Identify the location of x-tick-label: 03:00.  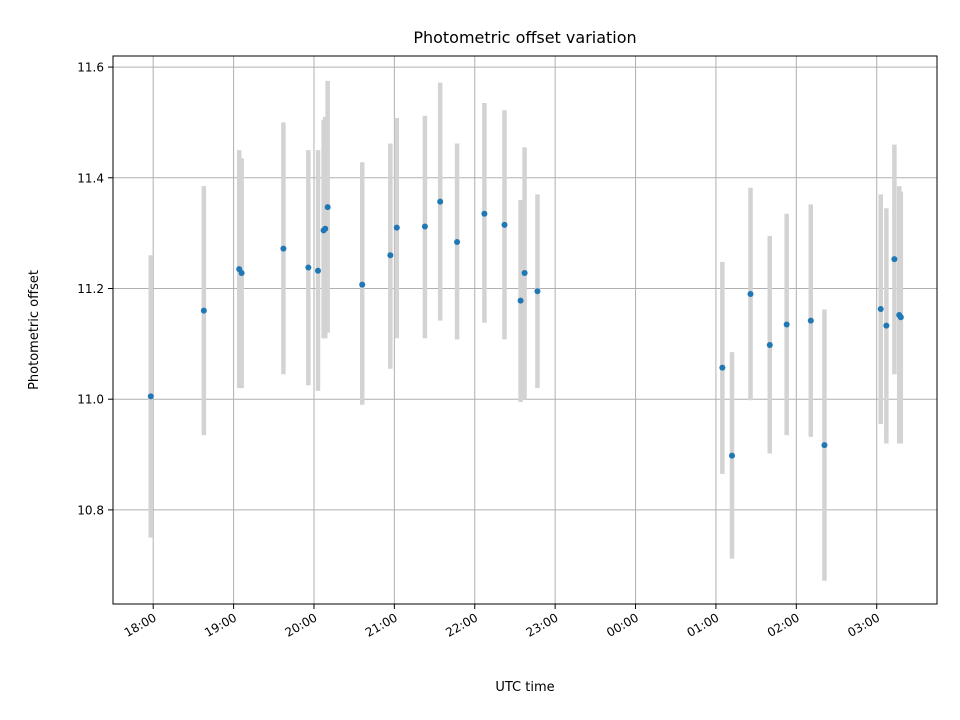
(863, 624).